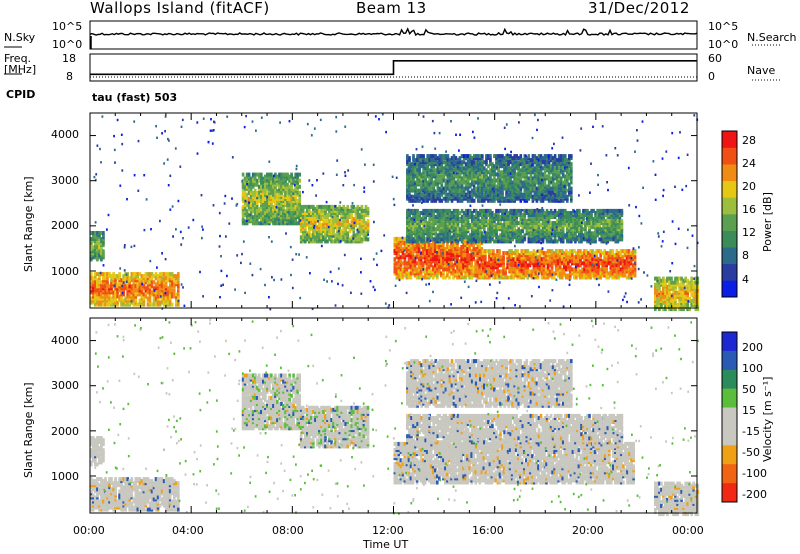 Image resolution: width=800 pixels, height=554 pixels. What do you see at coordinates (393, 35) in the screenshot?
I see `noise-panel-frame` at bounding box center [393, 35].